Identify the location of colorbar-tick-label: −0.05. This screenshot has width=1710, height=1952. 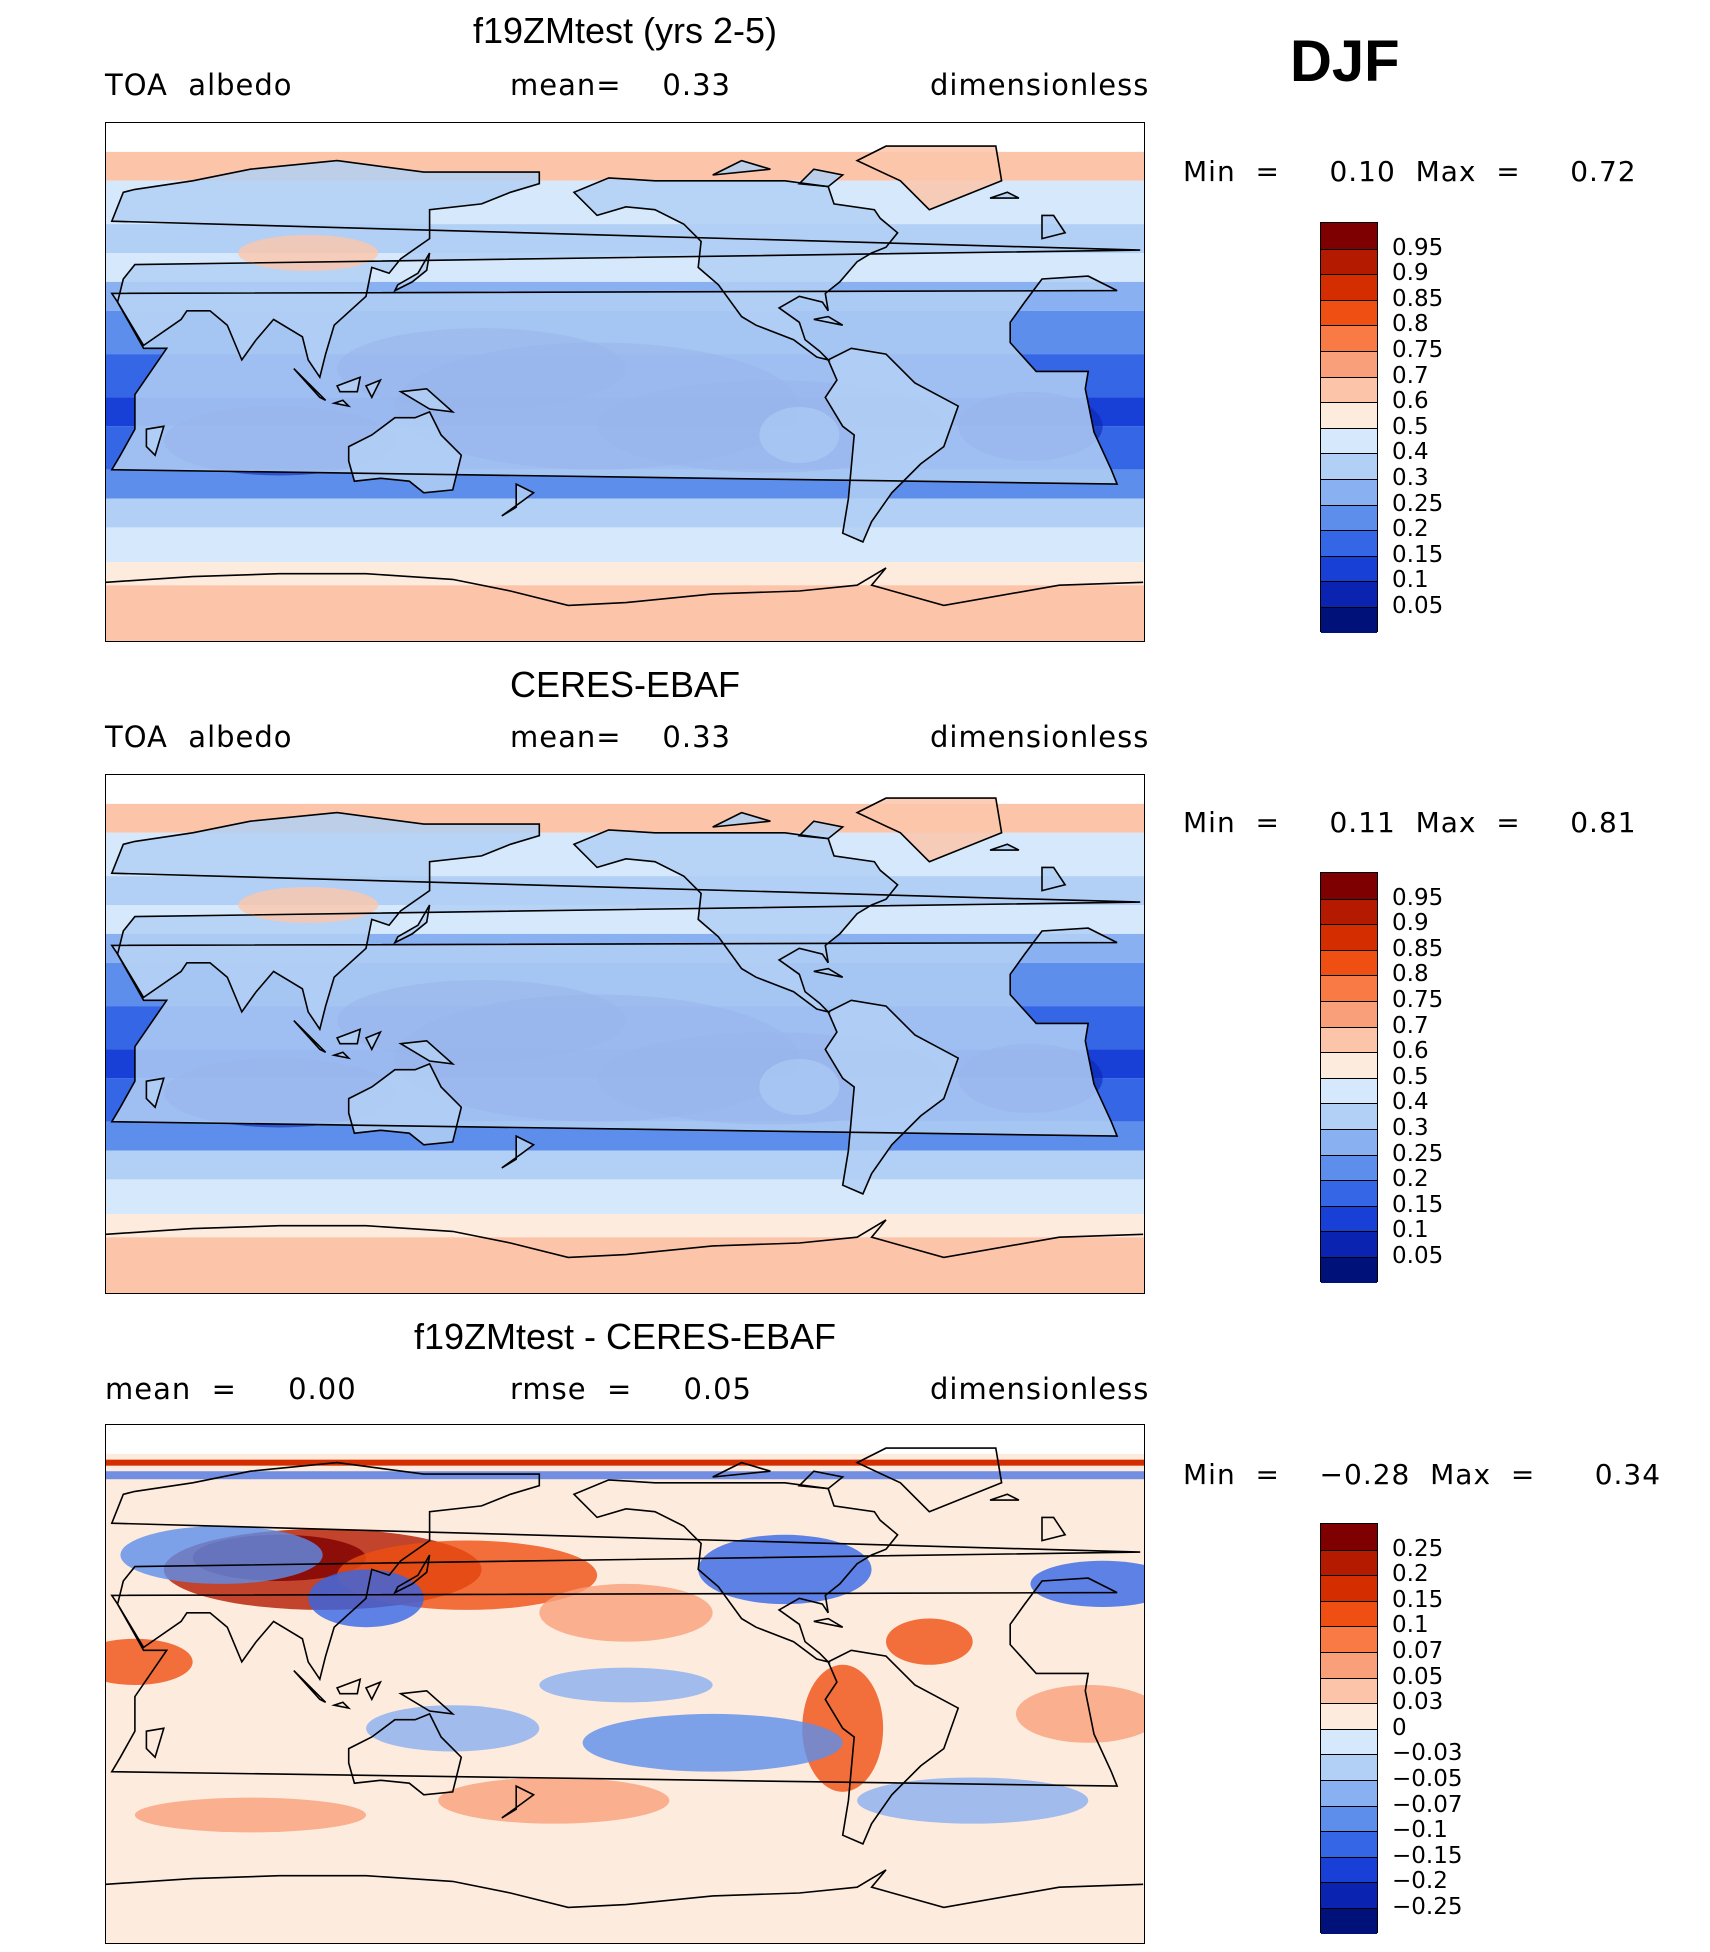
(1427, 1779).